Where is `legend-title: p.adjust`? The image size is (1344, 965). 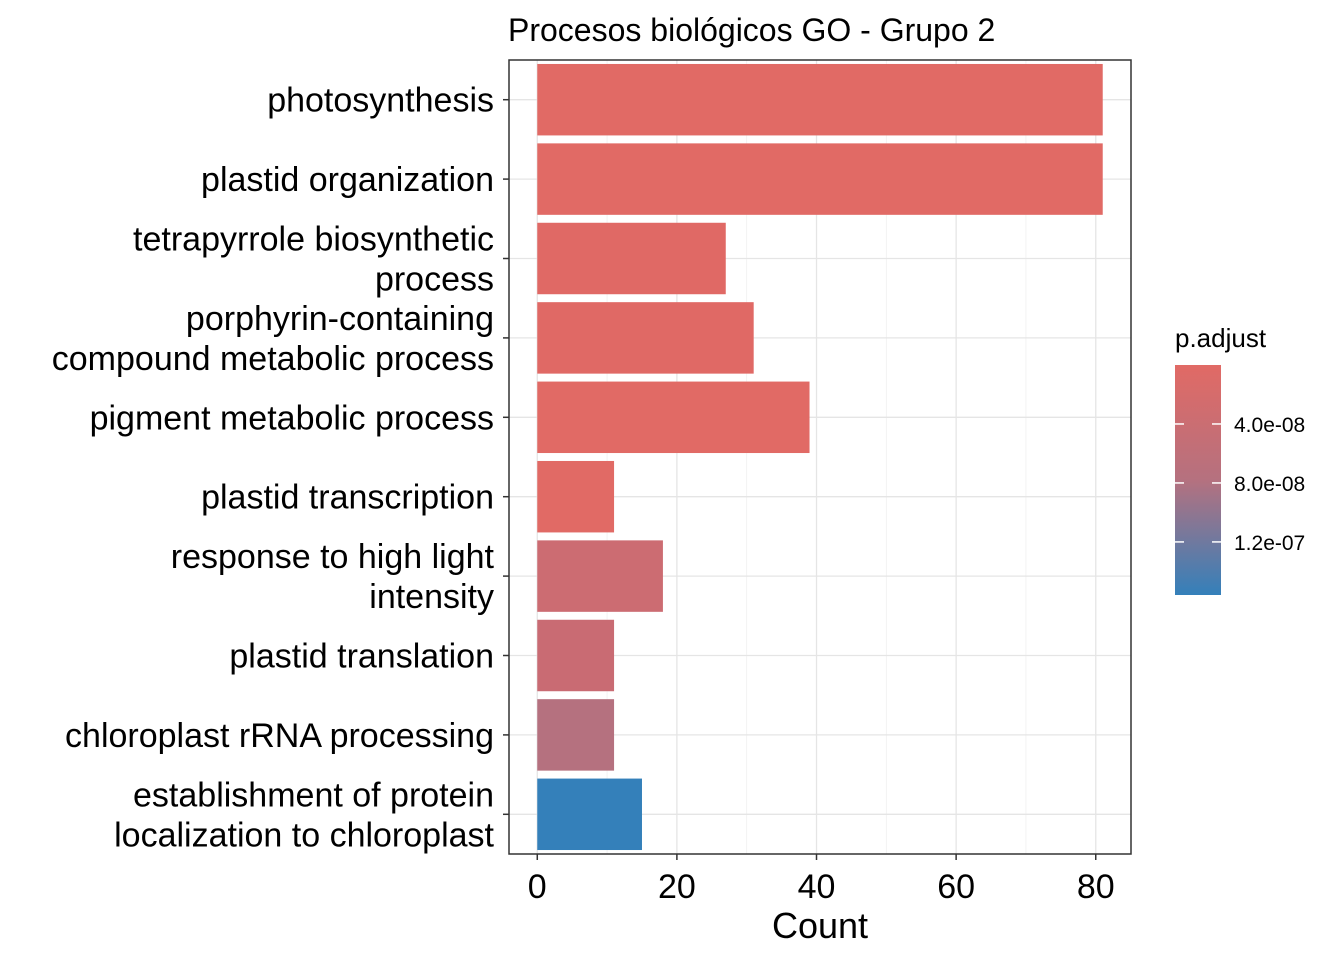
legend-title: p.adjust is located at coordinates (1221, 338).